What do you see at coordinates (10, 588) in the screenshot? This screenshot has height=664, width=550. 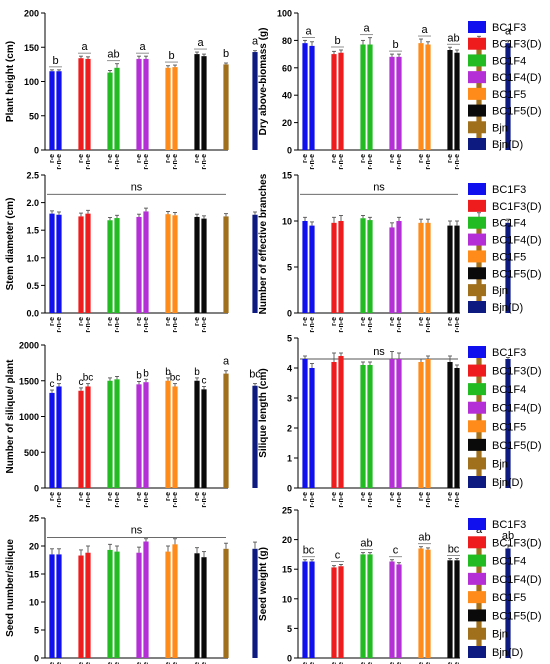 I see `y-axis-label: Seed number/silique` at bounding box center [10, 588].